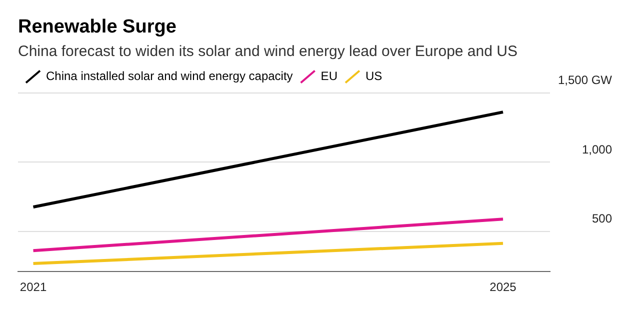 The height and width of the screenshot is (320, 630). I want to click on chart-title: Renewable Surge, so click(97, 27).